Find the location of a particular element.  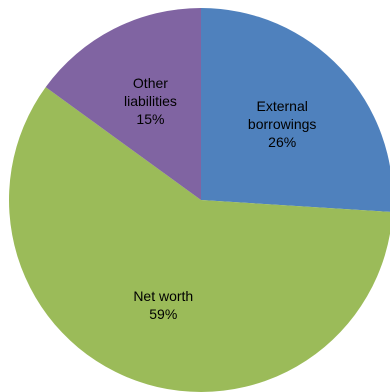

slice-name-label: External is located at coordinates (281, 106).